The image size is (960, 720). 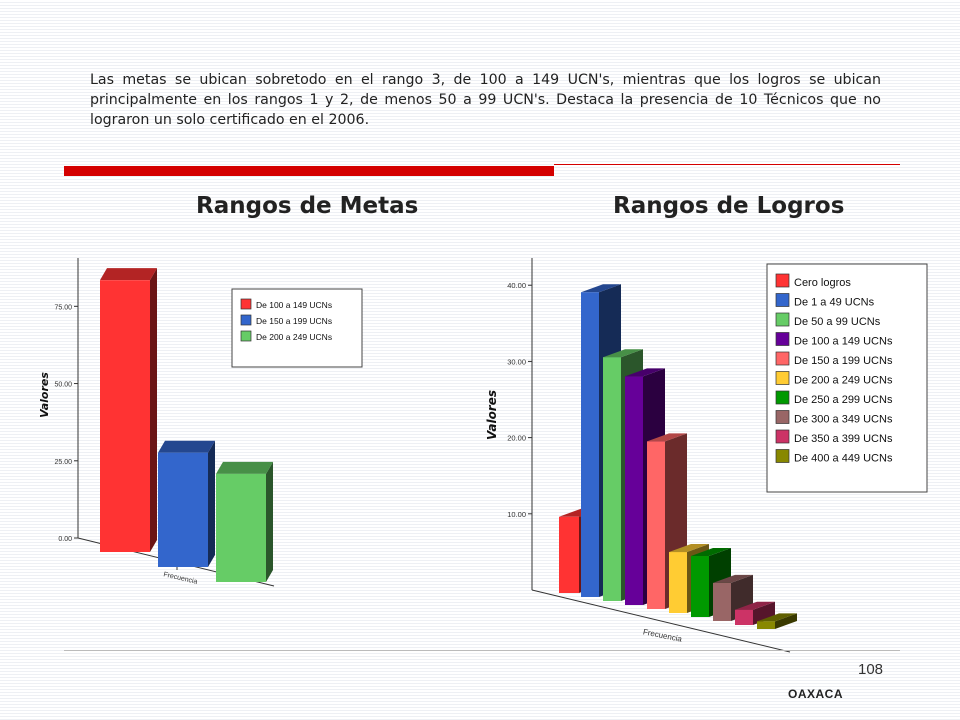 What do you see at coordinates (65, 539) in the screenshot?
I see `y-tick-label-0: 0.00` at bounding box center [65, 539].